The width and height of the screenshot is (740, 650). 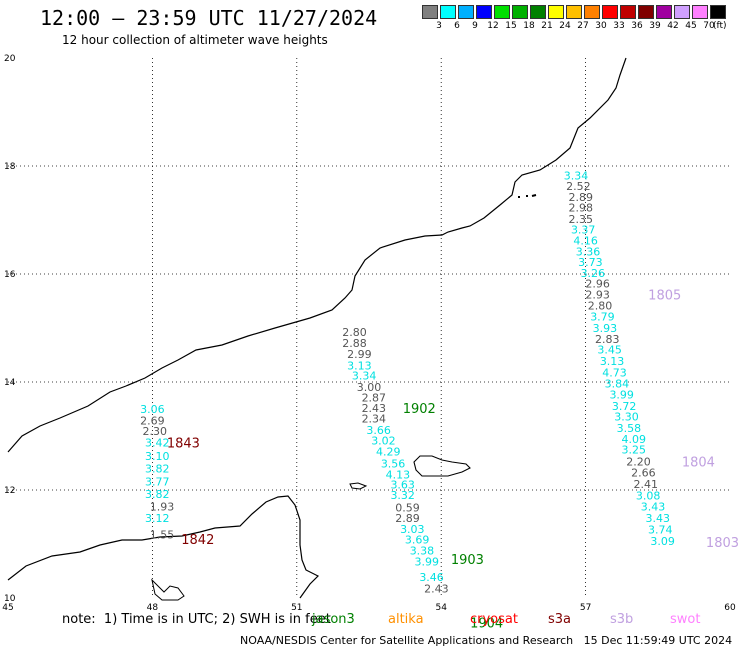 What do you see at coordinates (427, 561) in the screenshot?
I see `wave-height-value: 3.99` at bounding box center [427, 561].